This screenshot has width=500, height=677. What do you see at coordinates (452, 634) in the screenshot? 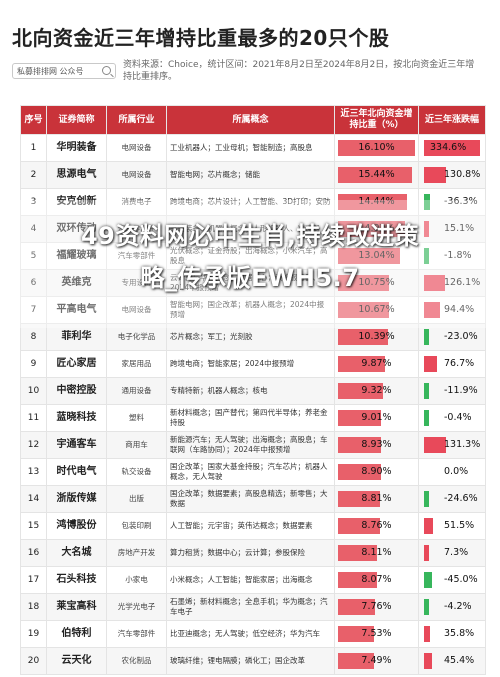
I see `cell-change: 35.8%` at bounding box center [452, 634].